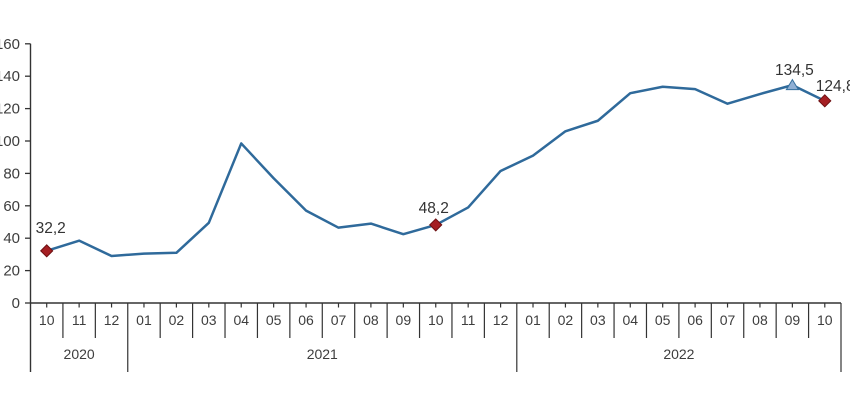 The width and height of the screenshot is (850, 400). I want to click on marker-triangle, so click(792, 84).